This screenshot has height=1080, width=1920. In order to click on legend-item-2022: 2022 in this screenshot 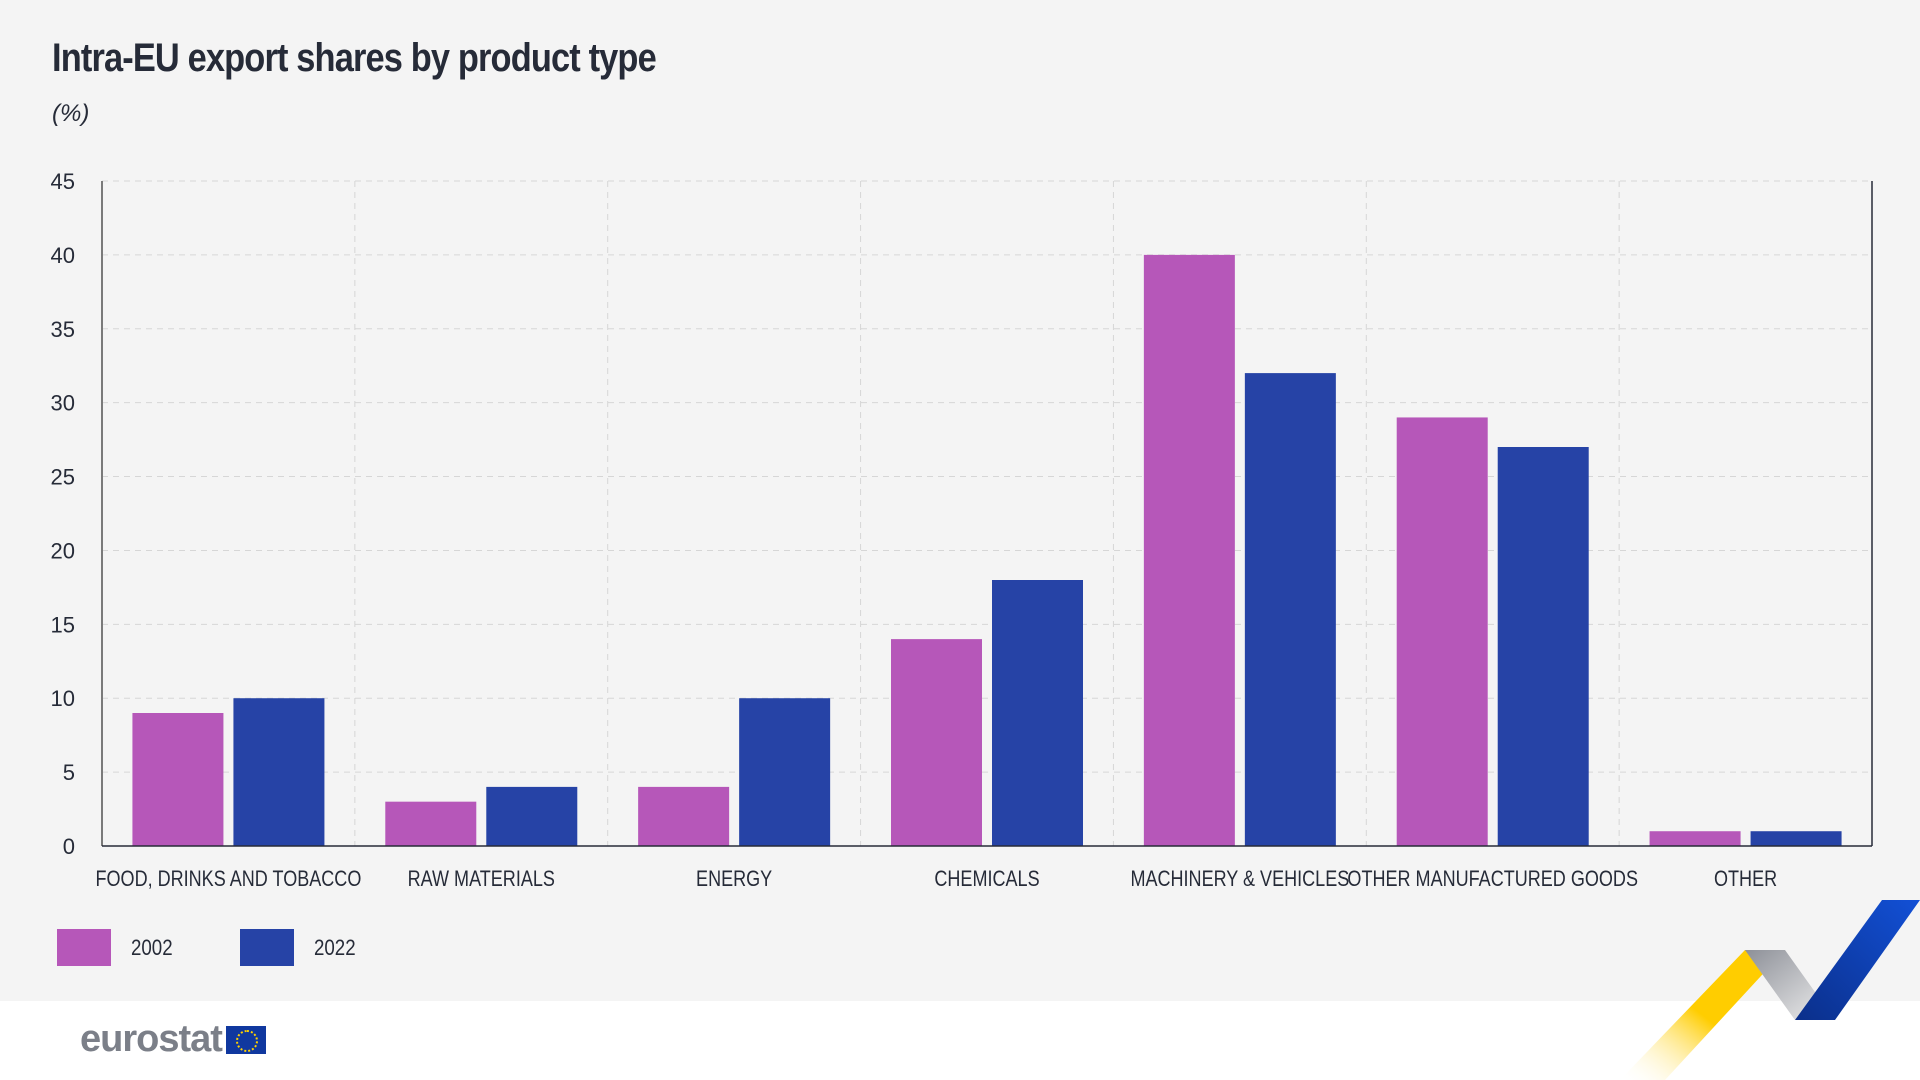, I will do `click(301, 947)`.